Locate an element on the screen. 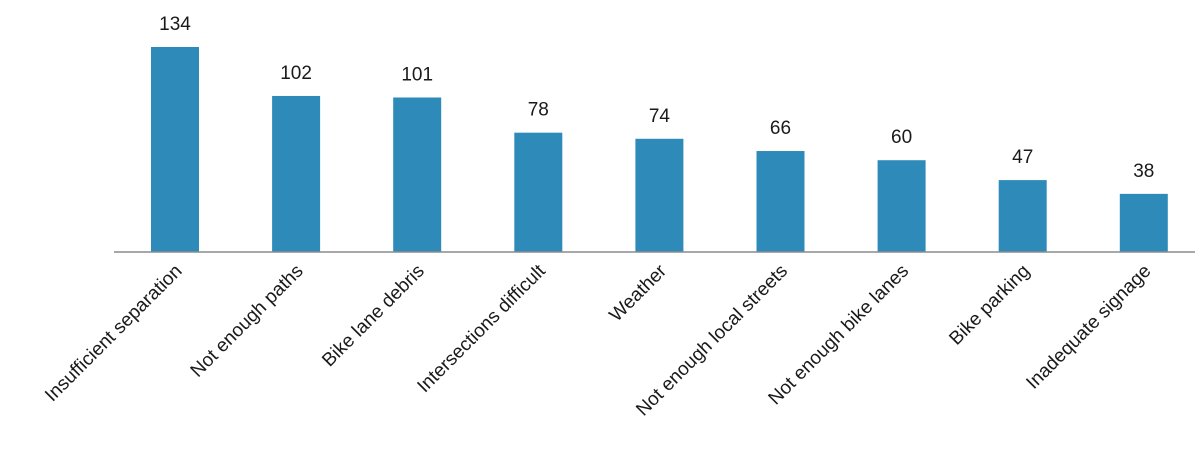 Image resolution: width=1199 pixels, height=465 pixels. x-tick-label: Not enough bike lanes is located at coordinates (839, 335).